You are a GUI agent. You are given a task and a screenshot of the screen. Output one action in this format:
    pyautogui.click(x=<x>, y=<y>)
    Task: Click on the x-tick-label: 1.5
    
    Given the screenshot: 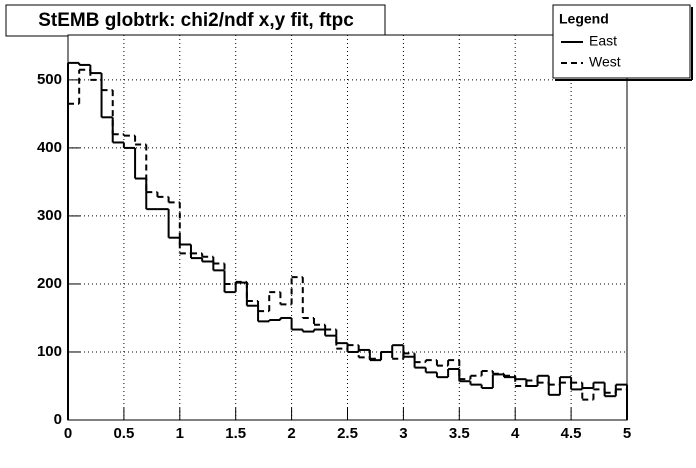 What is the action you would take?
    pyautogui.click(x=235, y=433)
    